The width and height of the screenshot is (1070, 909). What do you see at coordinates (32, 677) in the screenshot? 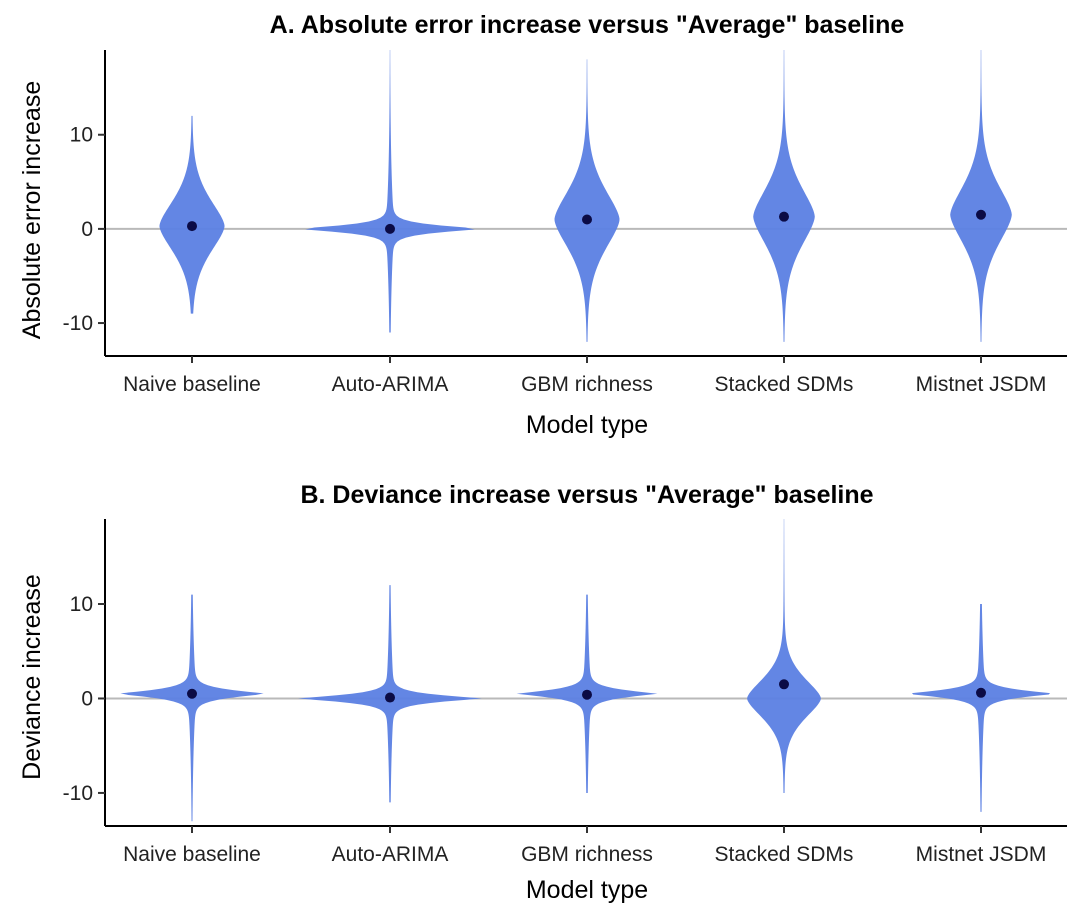
I see `y-axis-label: Deviance increase` at bounding box center [32, 677].